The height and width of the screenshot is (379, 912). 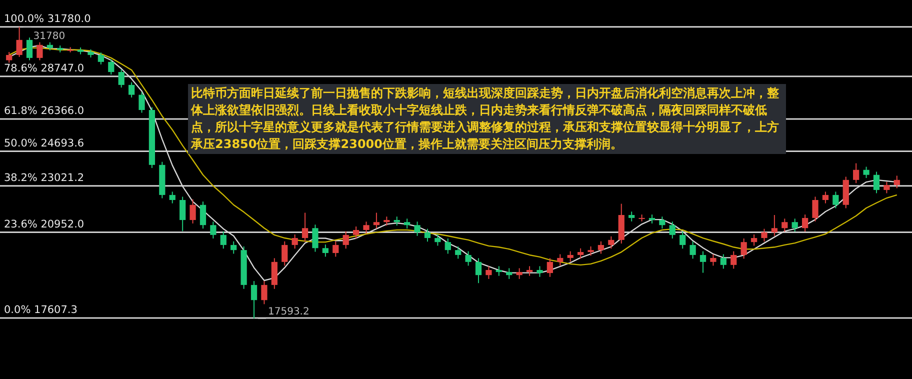 I want to click on point-note: 17593.2, so click(x=284, y=312).